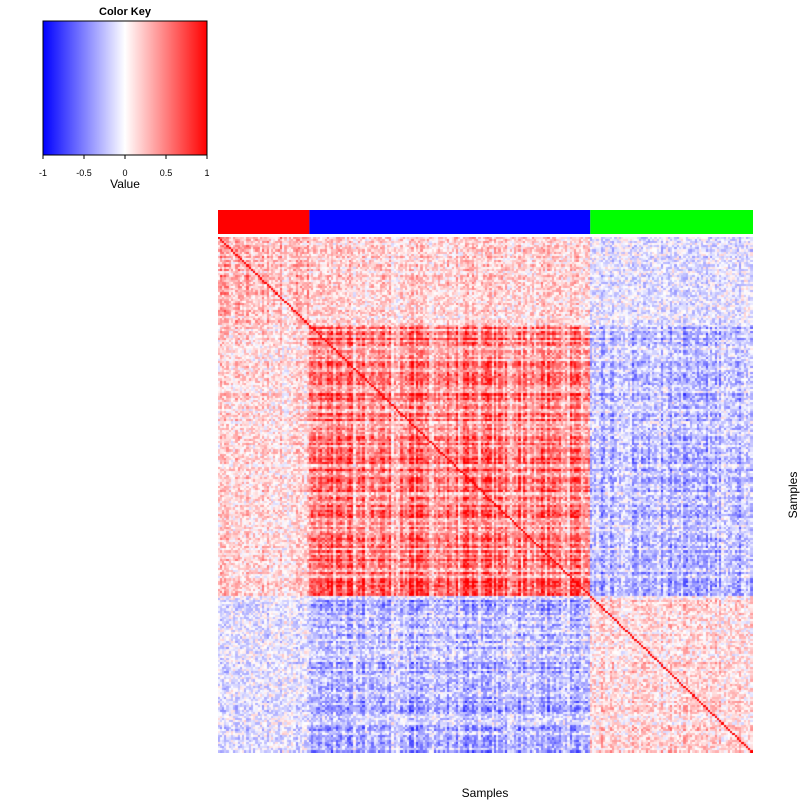 This screenshot has width=800, height=800. I want to click on x-axis-label: Samples, so click(485, 793).